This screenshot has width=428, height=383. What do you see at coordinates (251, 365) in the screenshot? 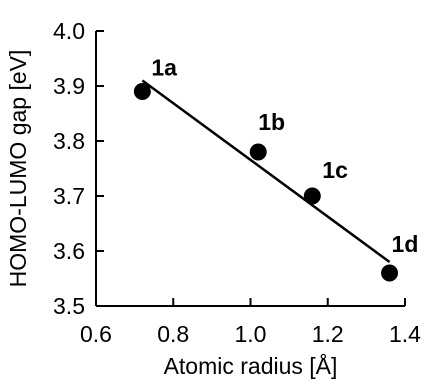
I see `x-axis-title: Atomic radius [Å]` at bounding box center [251, 365].